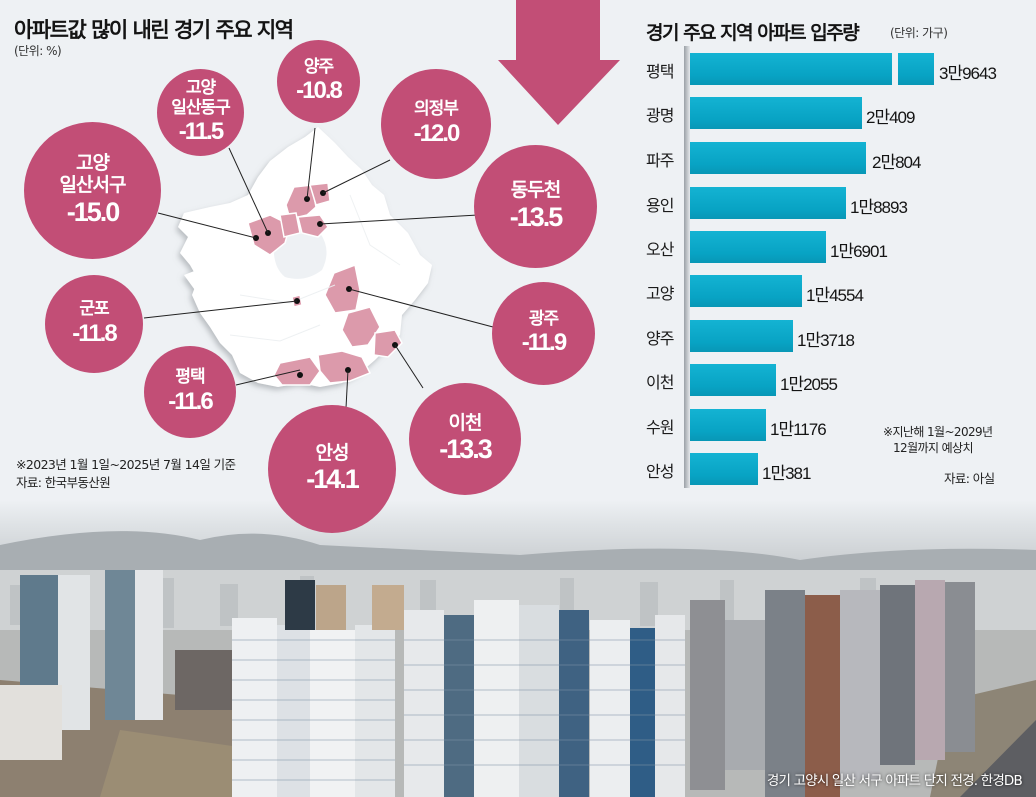 The width and height of the screenshot is (1036, 797). I want to click on left-chart-title: 아파트값 많이 내린 경기 주요 지역, so click(154, 30).